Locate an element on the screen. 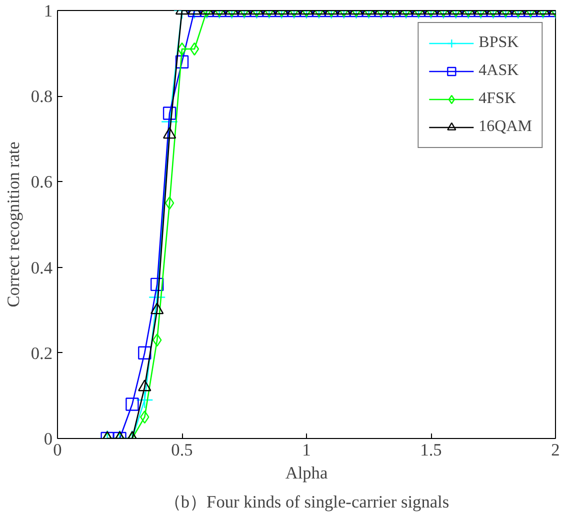  x-tick-label: 0.5 is located at coordinates (182, 450).